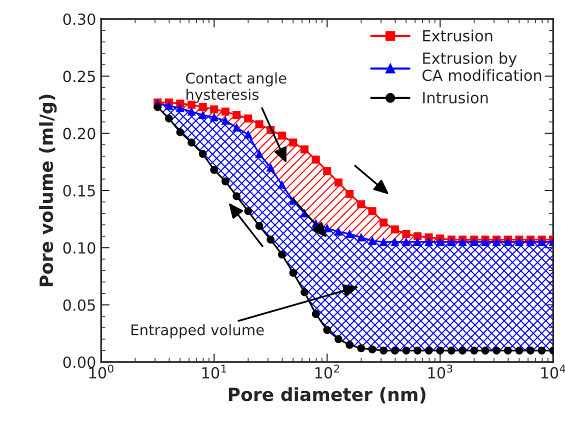 This screenshot has height=432, width=565. What do you see at coordinates (79, 248) in the screenshot?
I see `y-tick-label: 0.10` at bounding box center [79, 248].